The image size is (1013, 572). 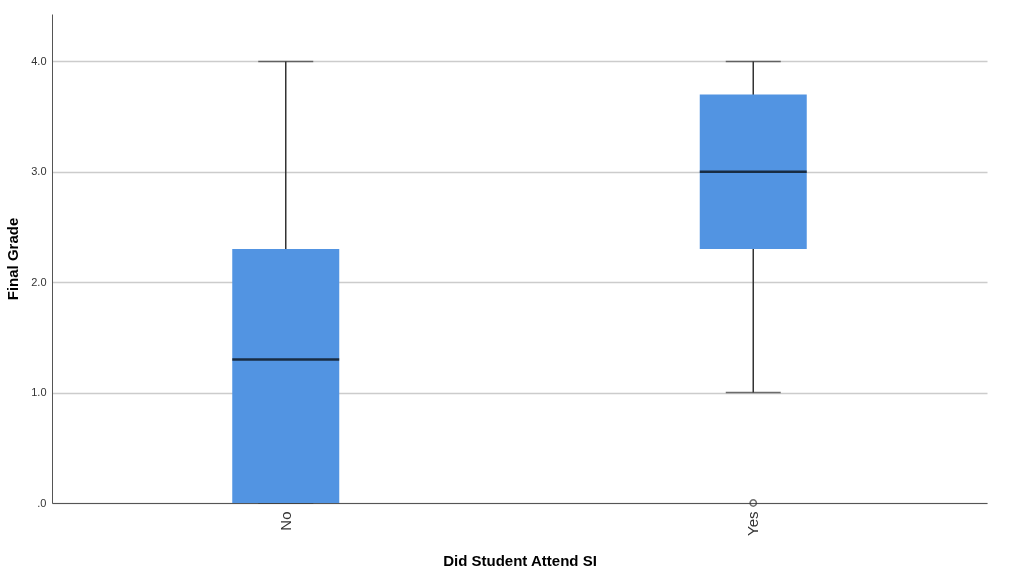 What do you see at coordinates (520, 560) in the screenshot?
I see `x-axis-title: Did Student Attend SI` at bounding box center [520, 560].